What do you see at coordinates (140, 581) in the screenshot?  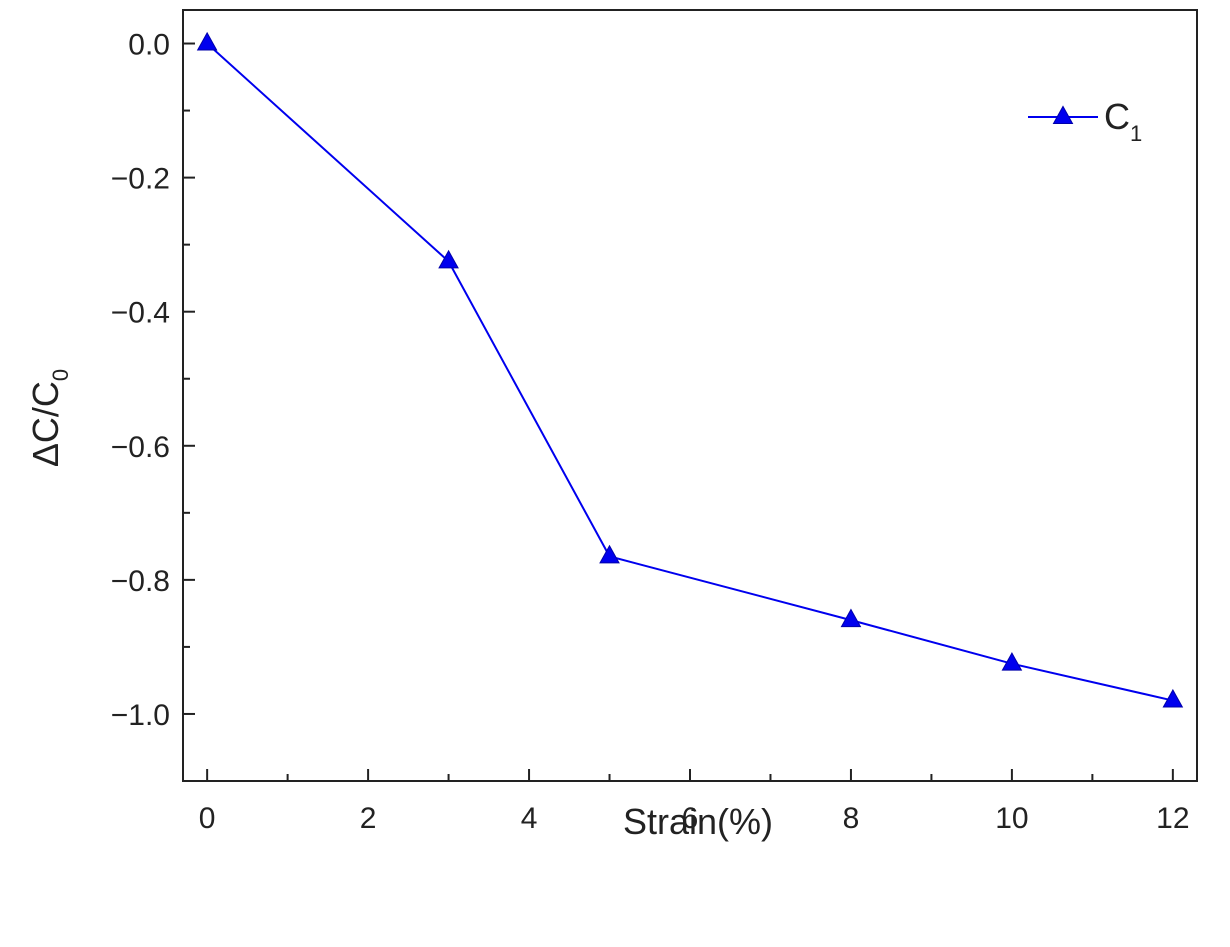 I see `y-tick-label: −0.8` at bounding box center [140, 581].